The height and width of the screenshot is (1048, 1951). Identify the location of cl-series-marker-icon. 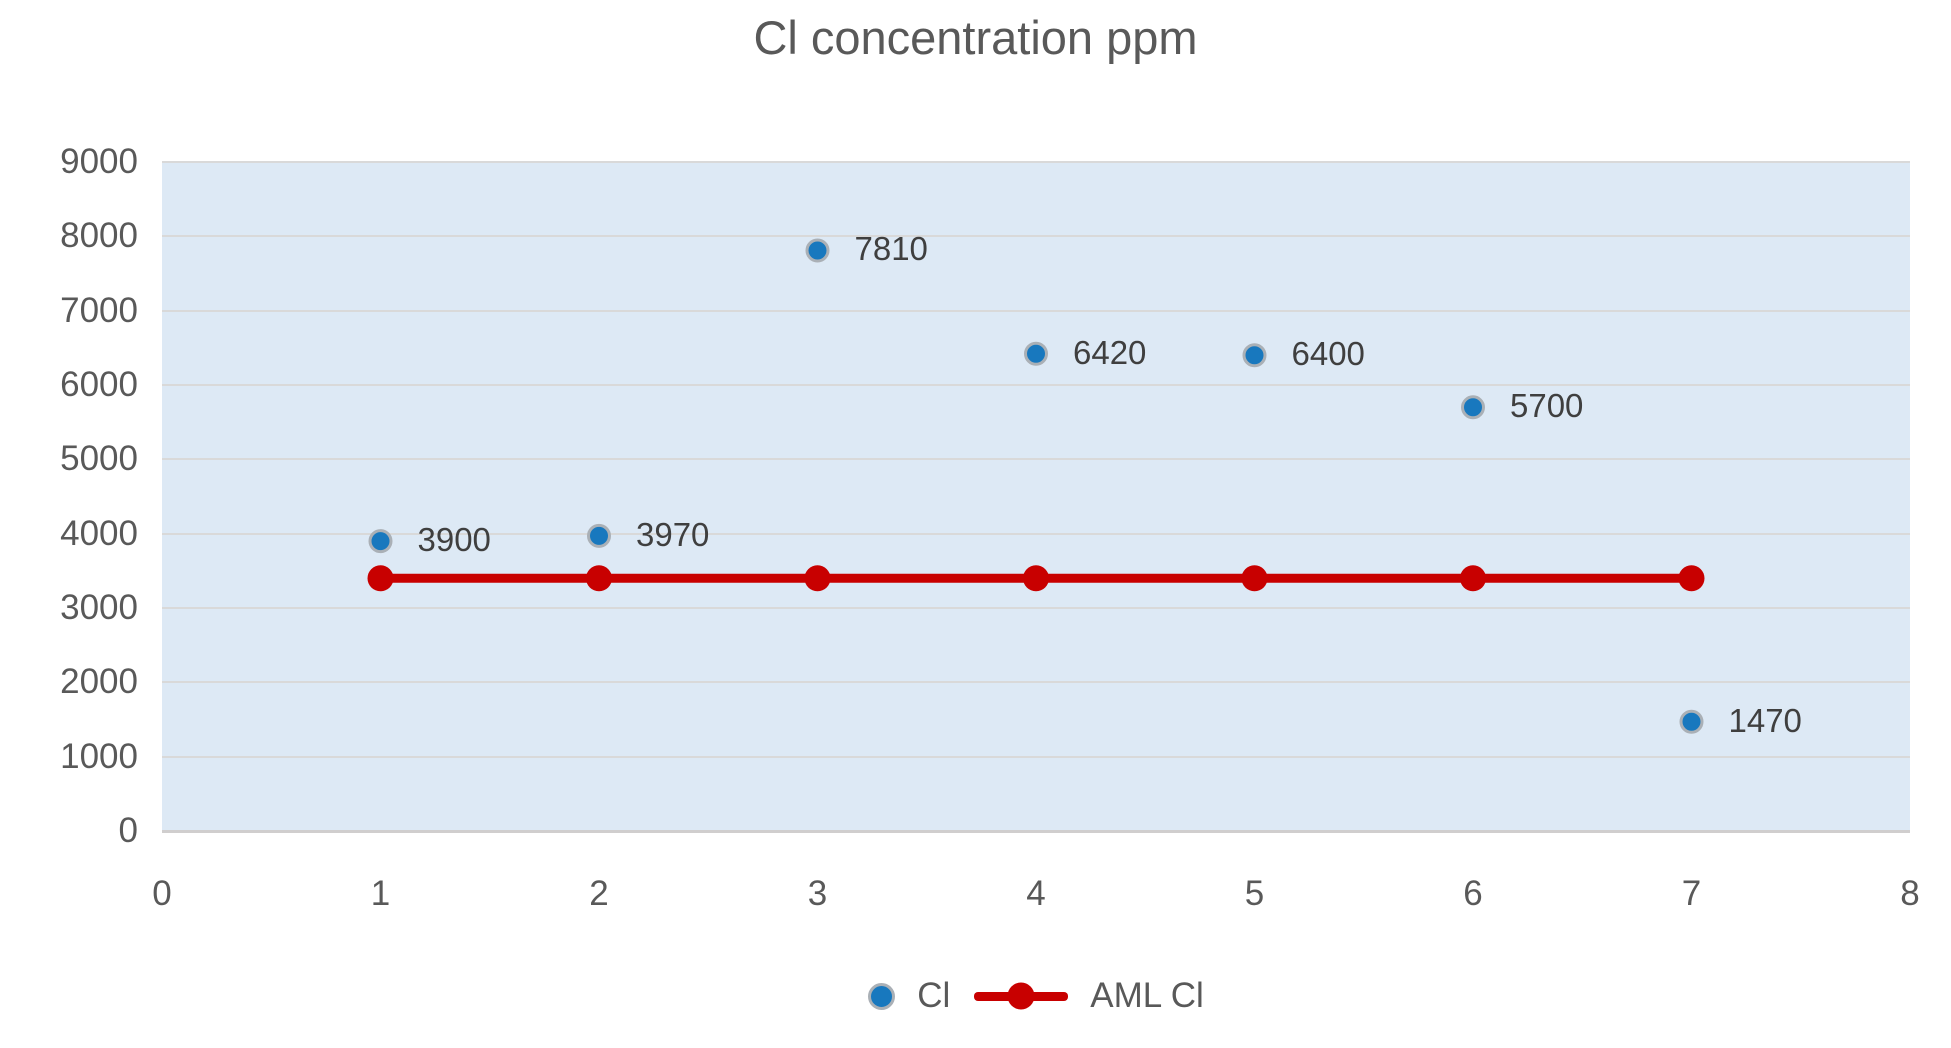
(882, 996).